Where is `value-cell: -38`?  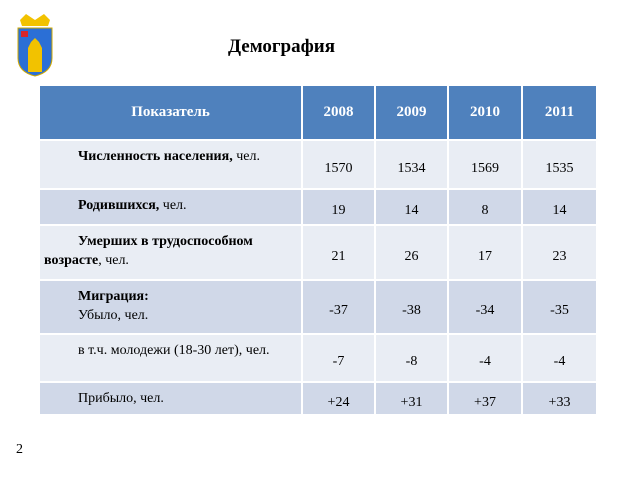 value-cell: -38 is located at coordinates (412, 308).